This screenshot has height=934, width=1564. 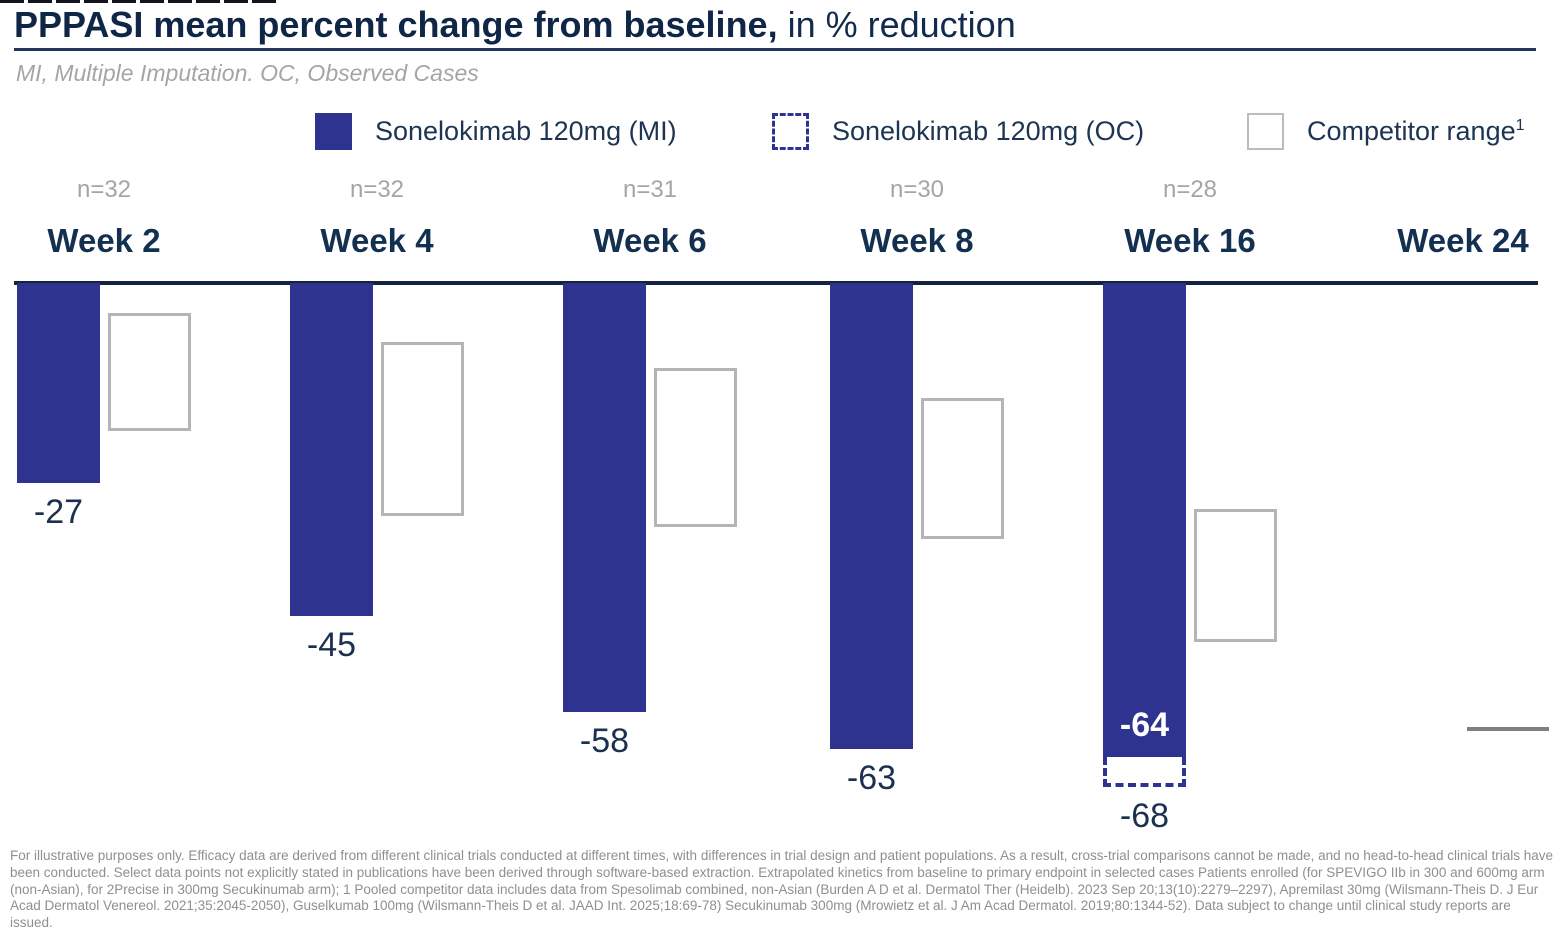 I want to click on oc-value-label: -68, so click(x=1144, y=816).